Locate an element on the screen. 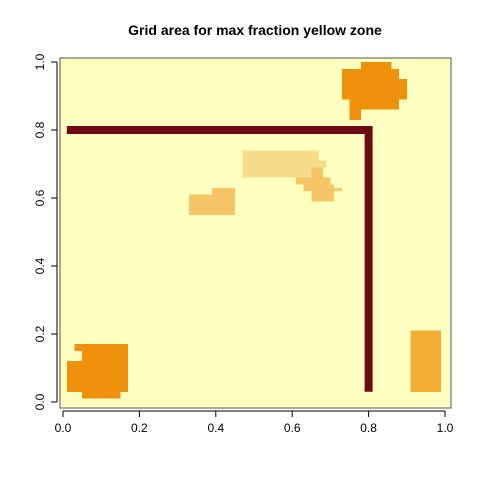 The width and height of the screenshot is (480, 480). zone-top-right is located at coordinates (374, 91).